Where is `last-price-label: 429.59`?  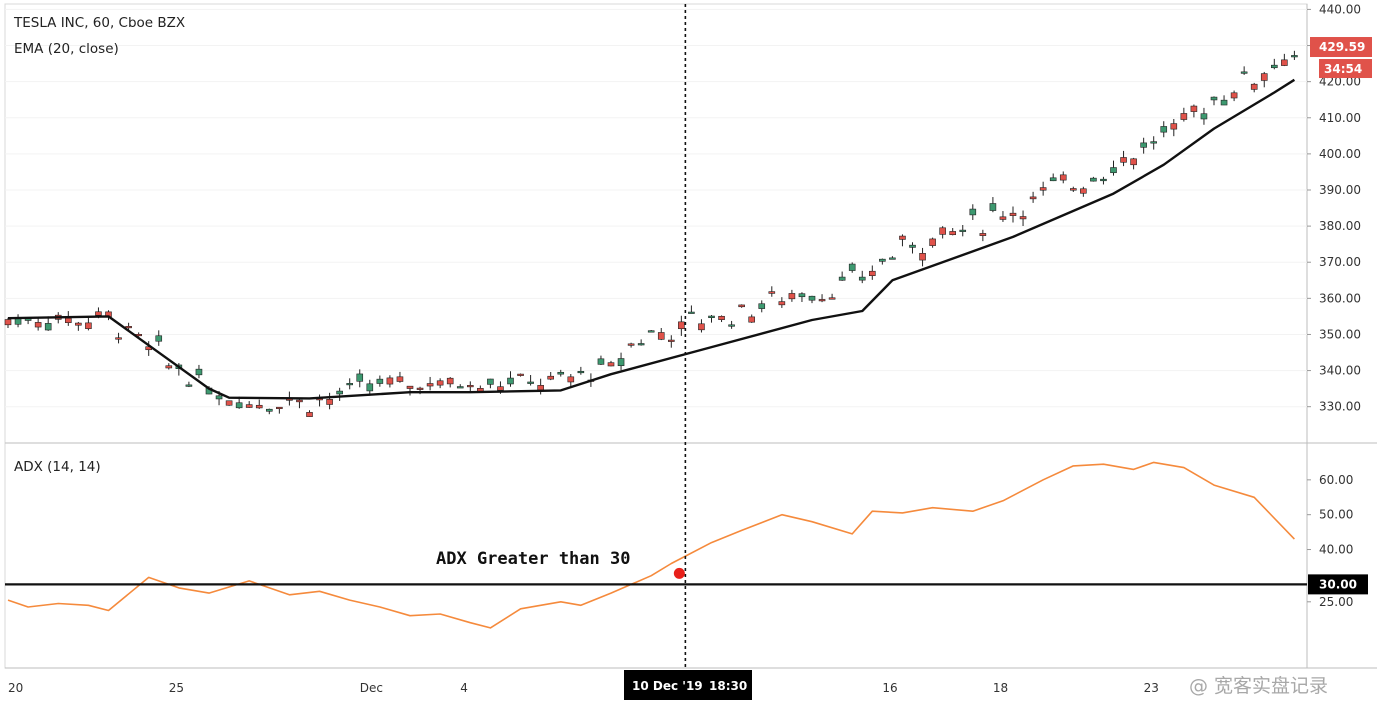 last-price-label: 429.59 is located at coordinates (1342, 47).